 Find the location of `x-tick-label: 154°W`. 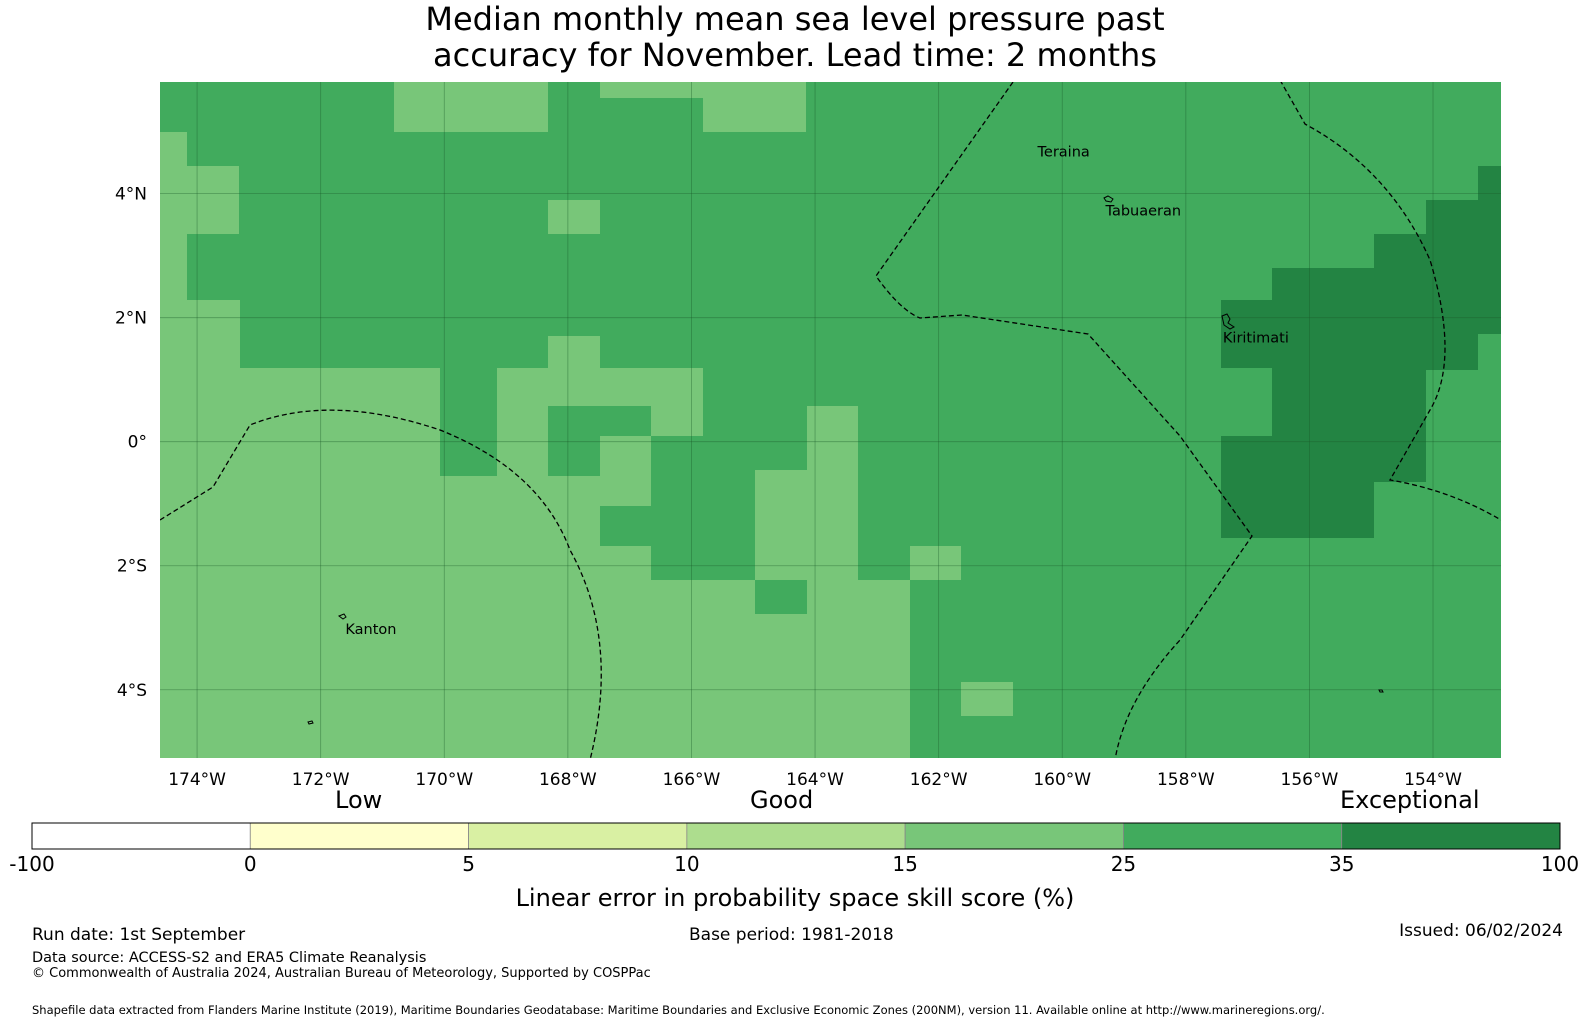

x-tick-label: 154°W is located at coordinates (1433, 780).